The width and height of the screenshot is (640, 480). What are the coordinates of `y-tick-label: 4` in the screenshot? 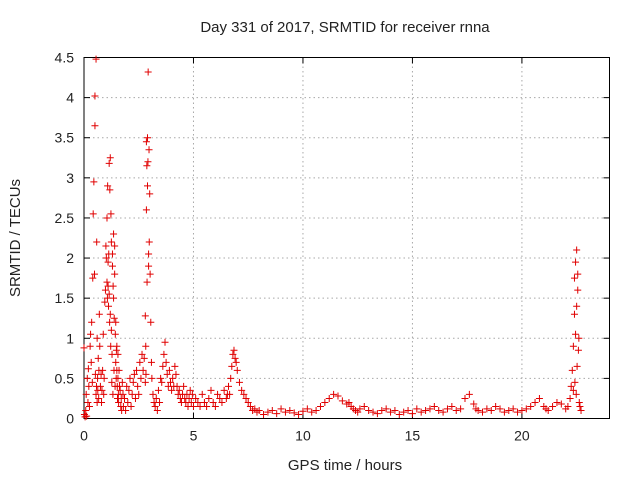 It's located at (70, 98).